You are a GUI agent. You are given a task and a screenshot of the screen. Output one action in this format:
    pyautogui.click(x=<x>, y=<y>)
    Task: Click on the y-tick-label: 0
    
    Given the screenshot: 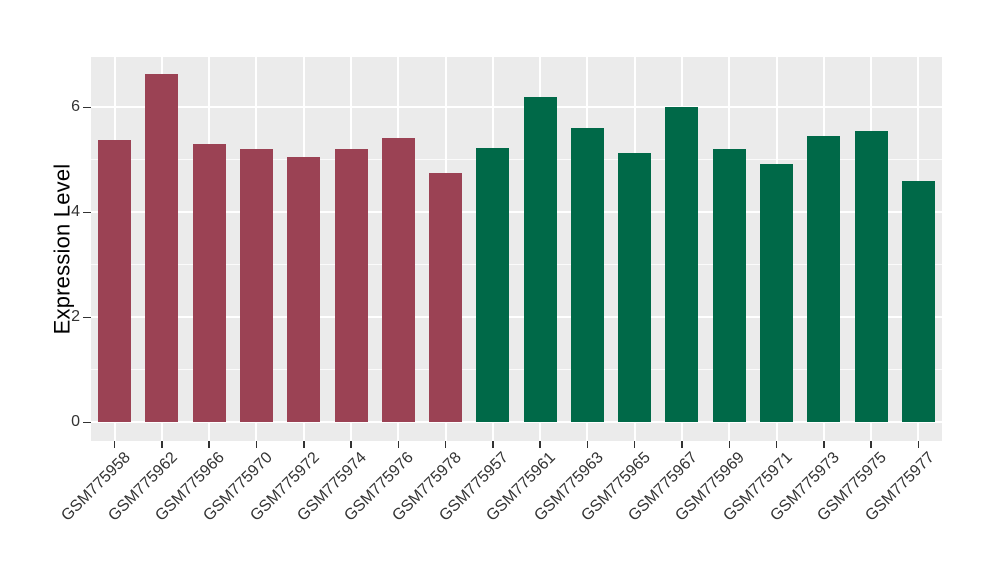 What is the action you would take?
    pyautogui.click(x=75, y=422)
    